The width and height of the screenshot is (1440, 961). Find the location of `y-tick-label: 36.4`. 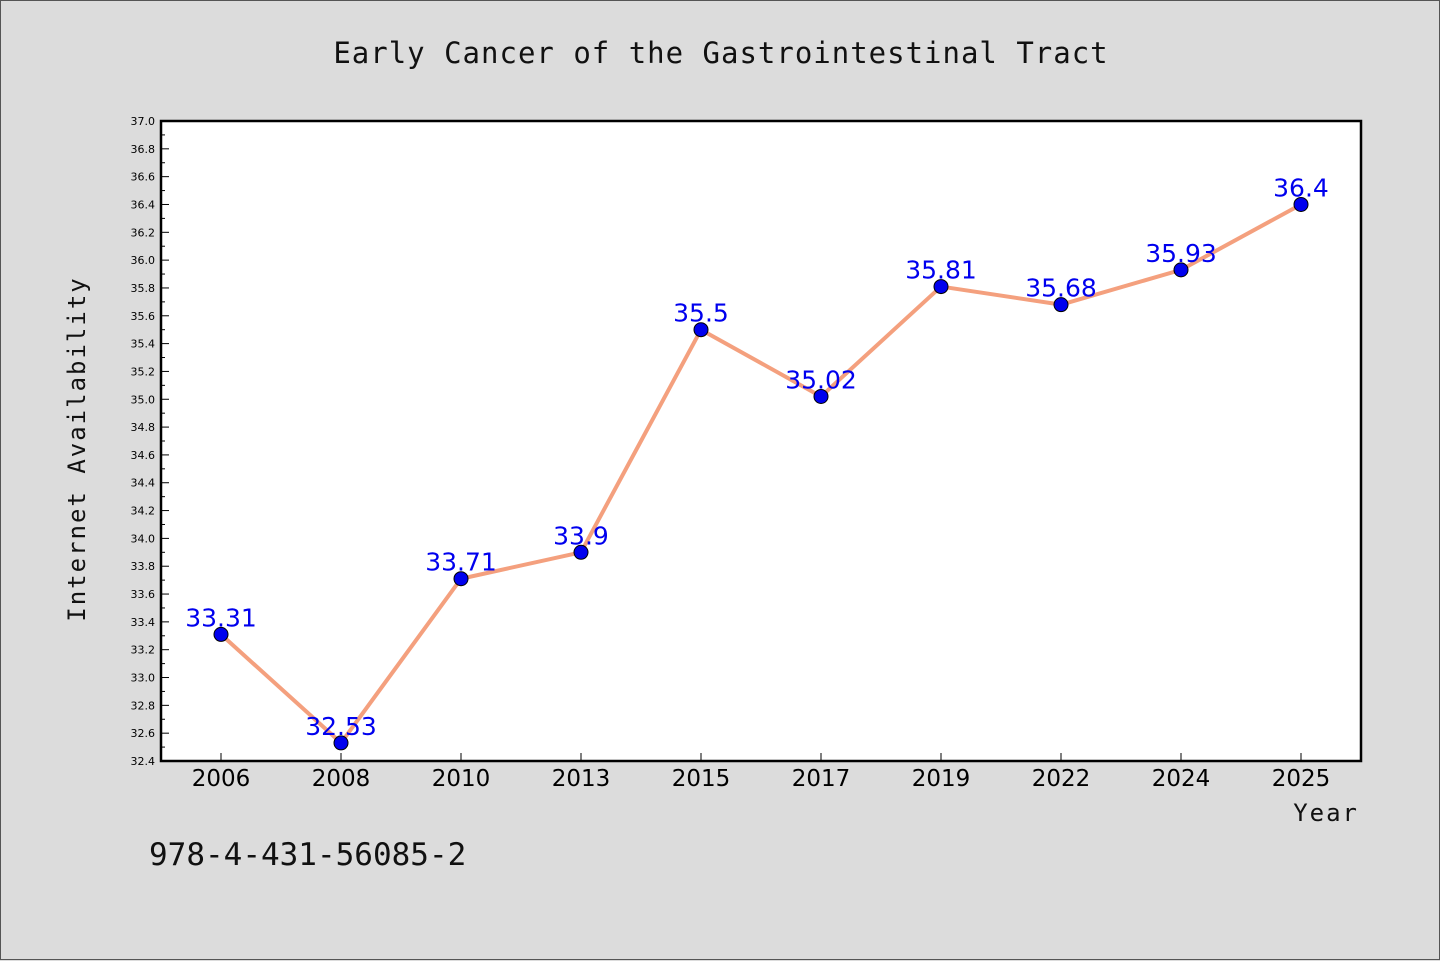

y-tick-label: 36.4 is located at coordinates (143, 204).